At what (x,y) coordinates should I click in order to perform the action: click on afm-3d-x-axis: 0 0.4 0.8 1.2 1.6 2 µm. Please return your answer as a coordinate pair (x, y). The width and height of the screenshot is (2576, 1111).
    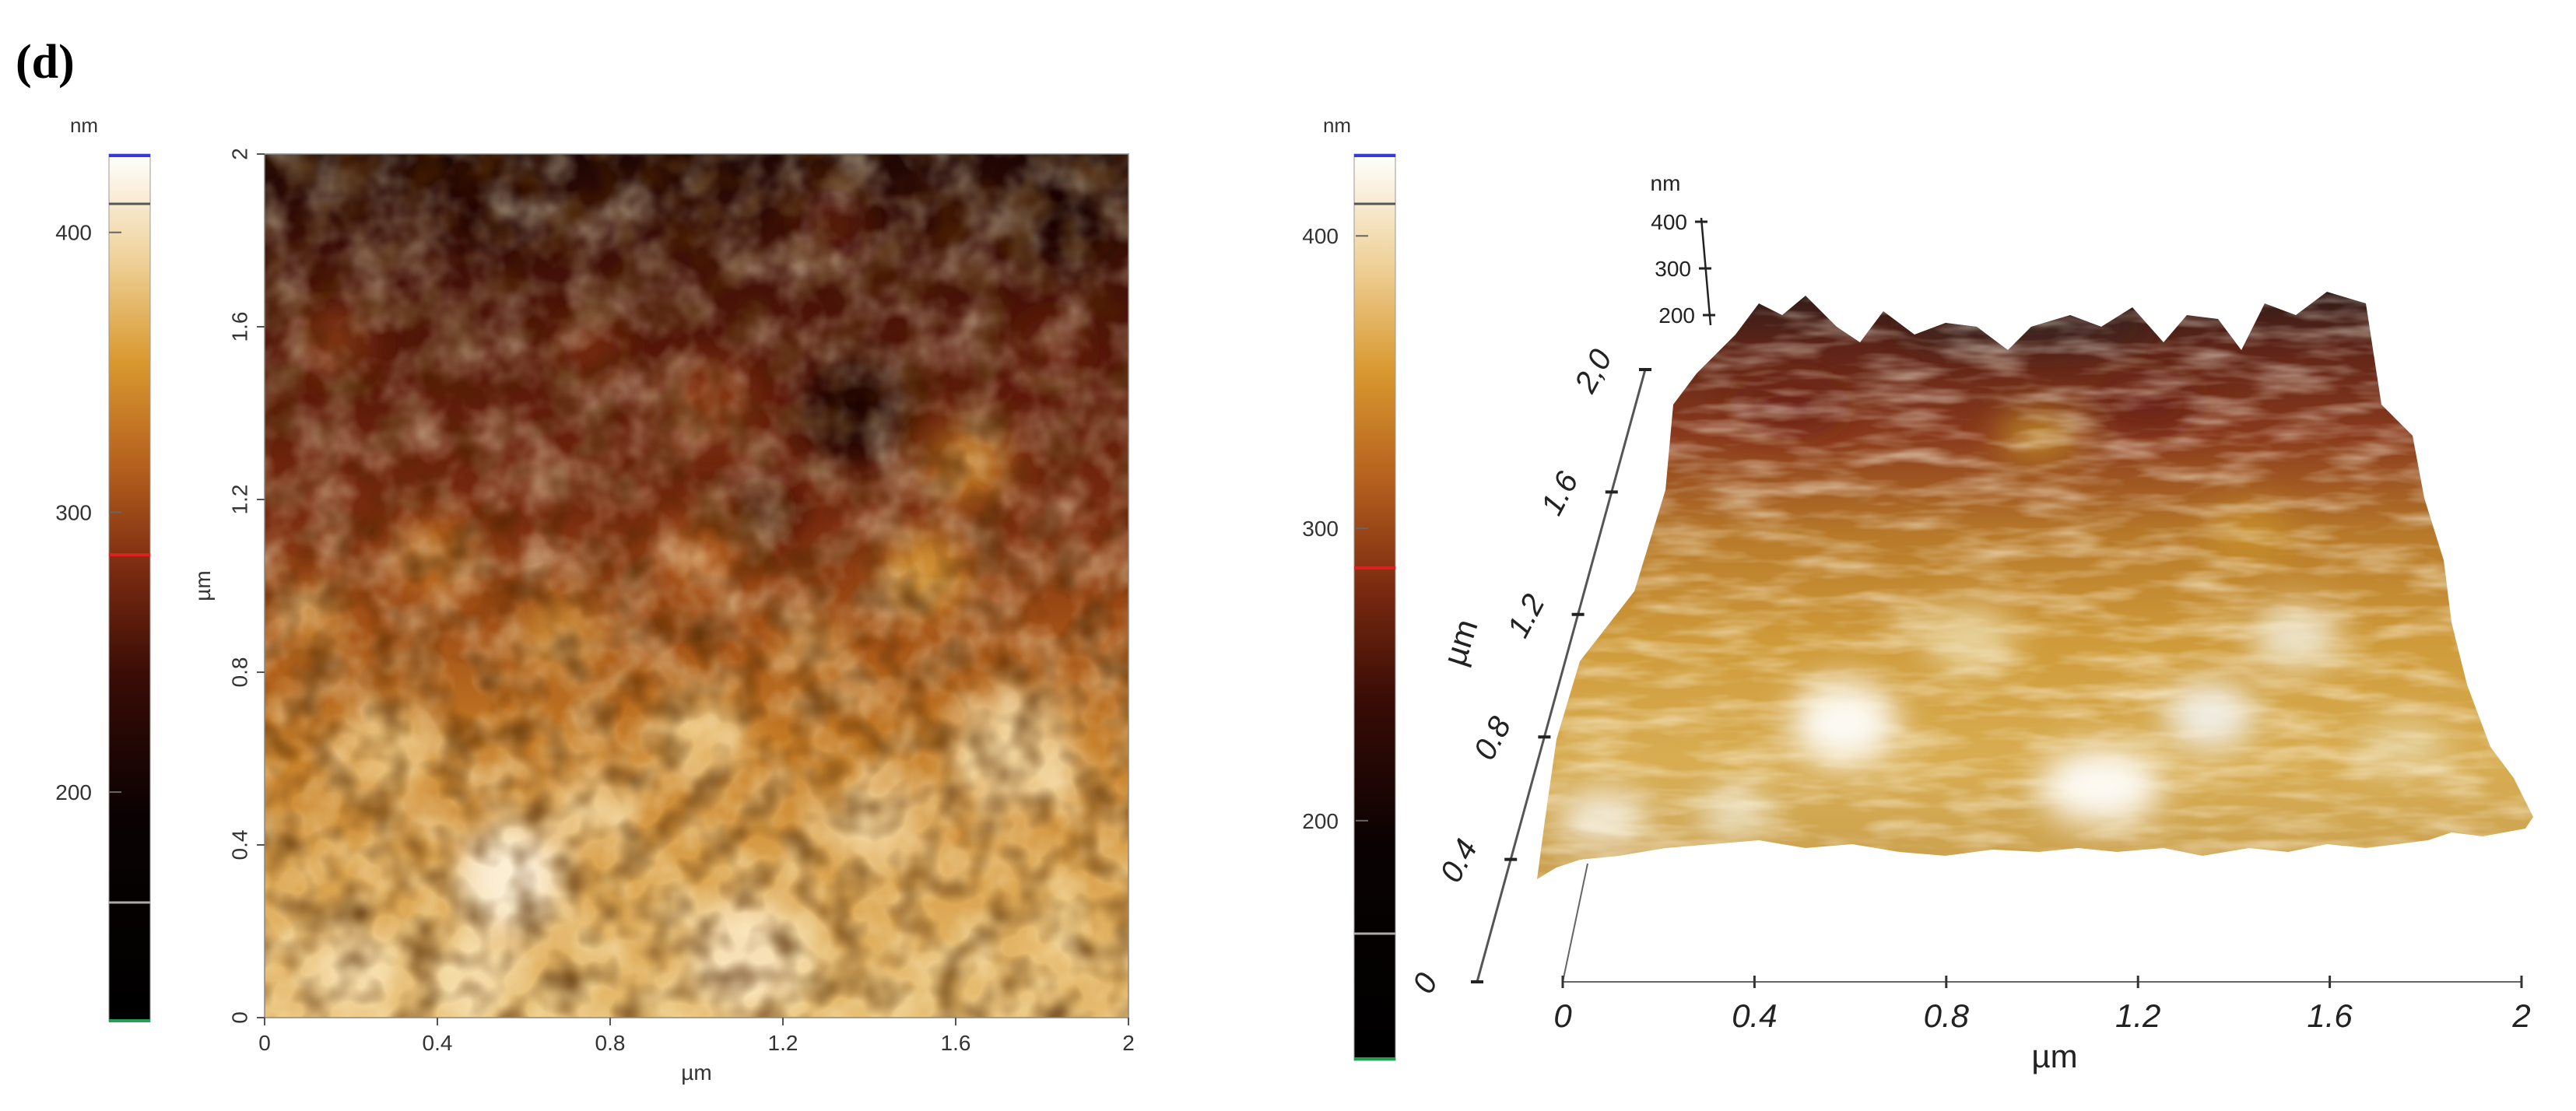
    Looking at the image, I should click on (2042, 1025).